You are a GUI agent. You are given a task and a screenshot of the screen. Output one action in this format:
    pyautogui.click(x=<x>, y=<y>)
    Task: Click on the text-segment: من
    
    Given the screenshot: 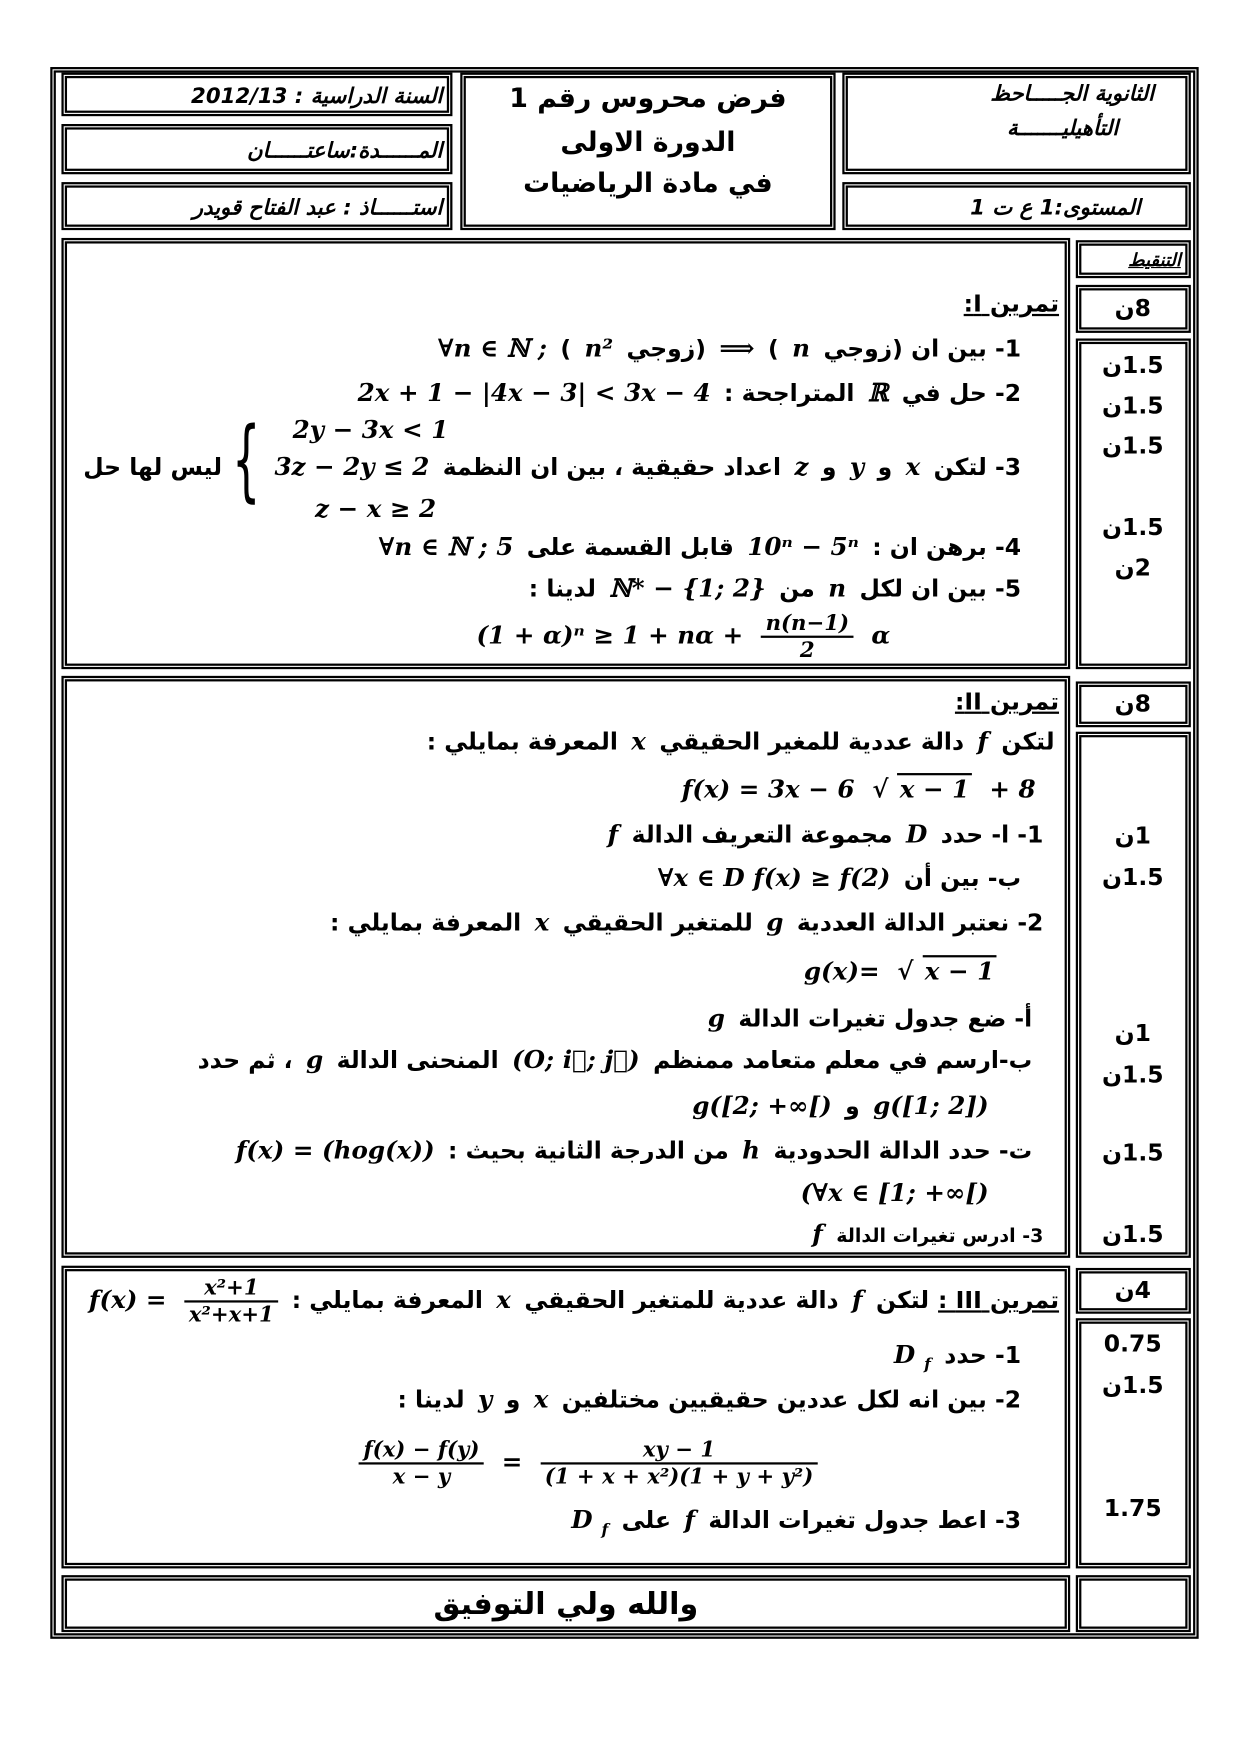 What is the action you would take?
    pyautogui.click(x=797, y=589)
    